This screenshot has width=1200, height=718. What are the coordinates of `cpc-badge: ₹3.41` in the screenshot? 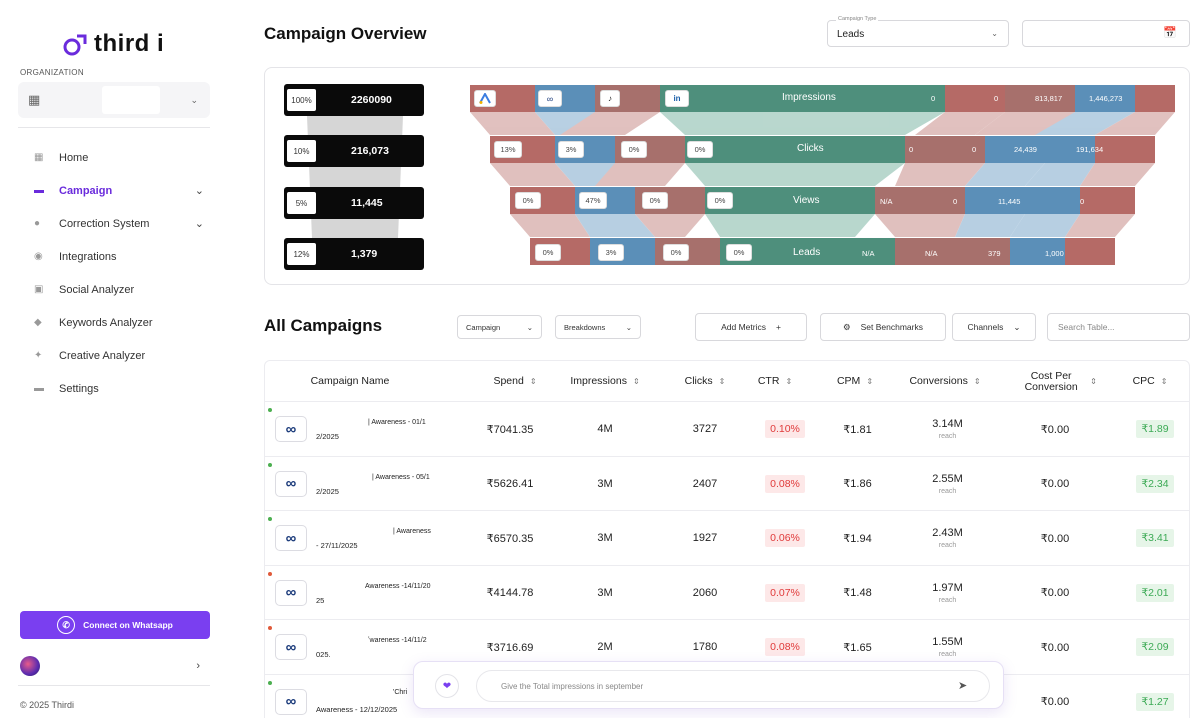 It's located at (1155, 538).